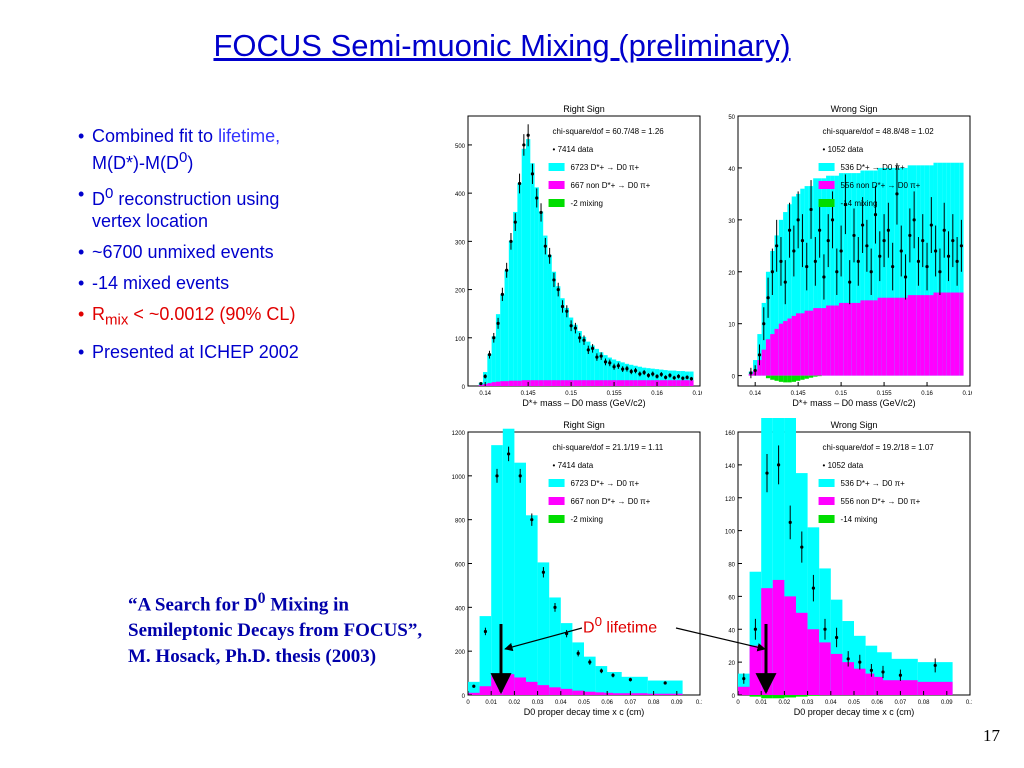 Image resolution: width=1024 pixels, height=768 pixels. What do you see at coordinates (924, 703) in the screenshot?
I see `x-tick-label: 0.08` at bounding box center [924, 703].